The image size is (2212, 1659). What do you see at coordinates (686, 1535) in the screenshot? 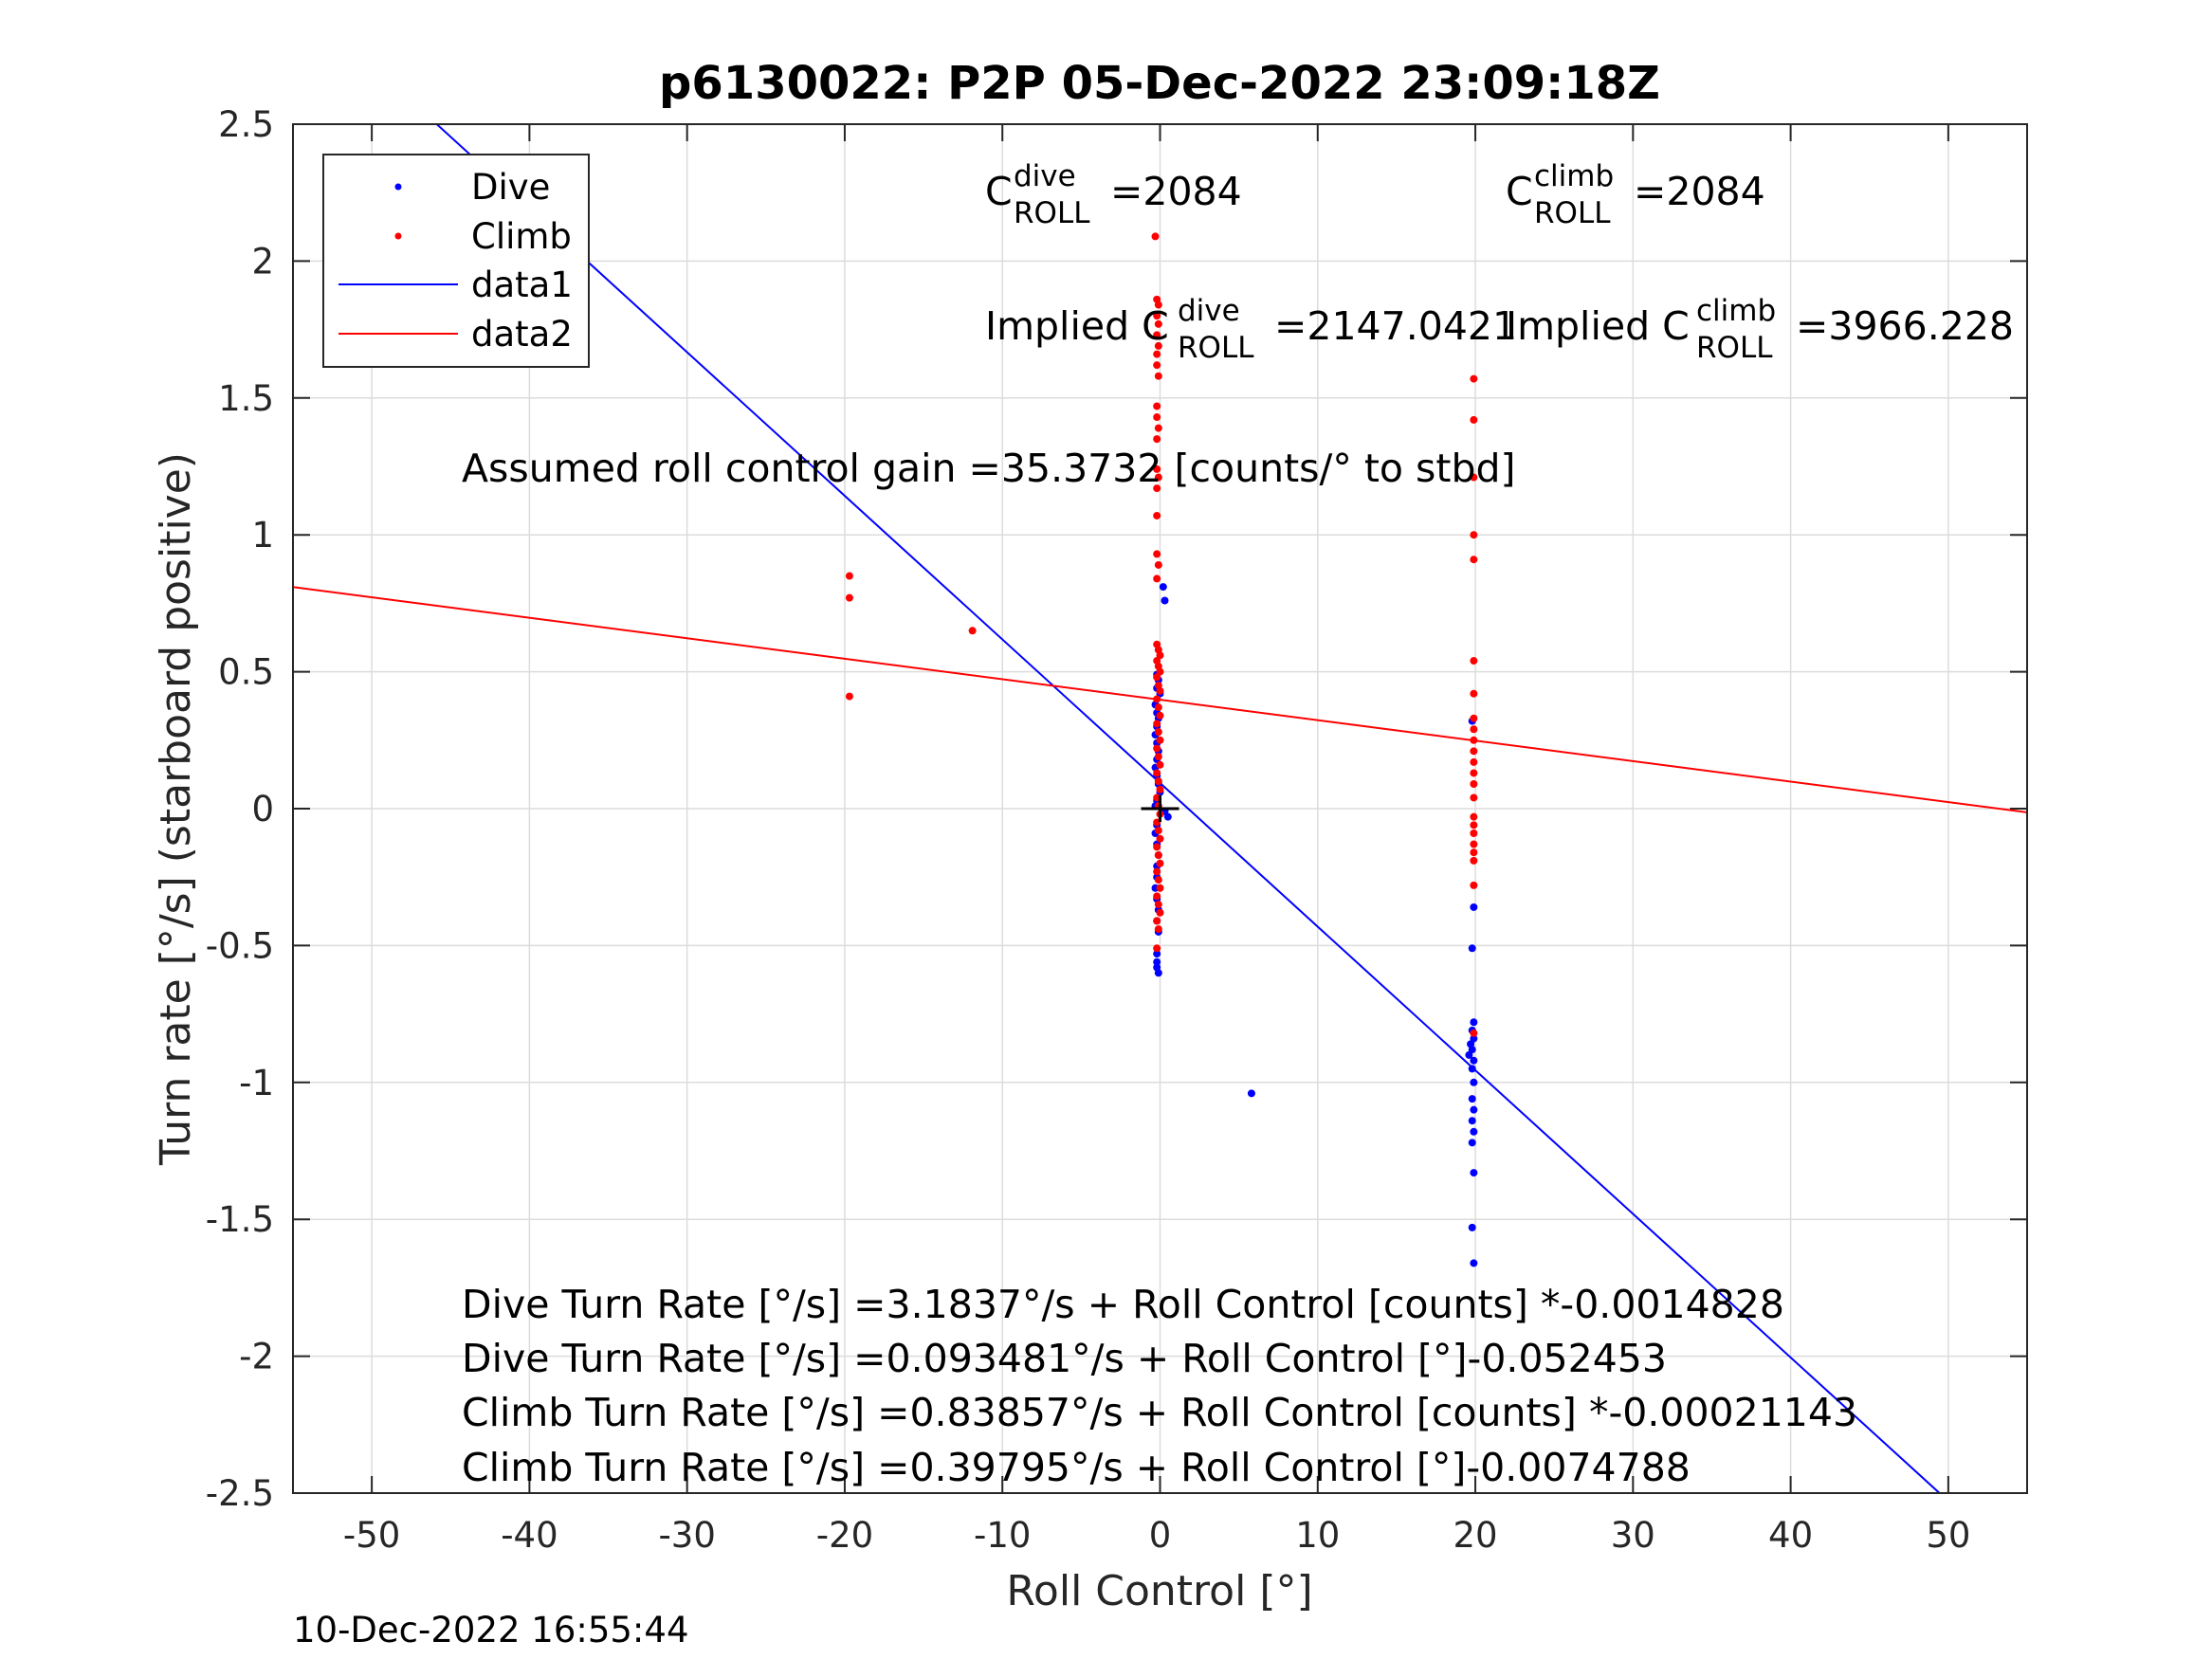
I see `x-tick-label: -30` at bounding box center [686, 1535].